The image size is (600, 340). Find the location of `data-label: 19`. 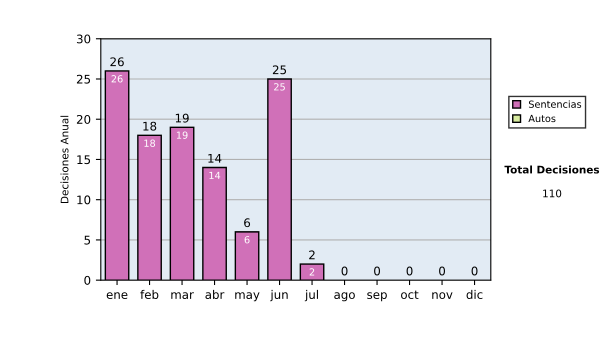

data-label: 19 is located at coordinates (182, 135).